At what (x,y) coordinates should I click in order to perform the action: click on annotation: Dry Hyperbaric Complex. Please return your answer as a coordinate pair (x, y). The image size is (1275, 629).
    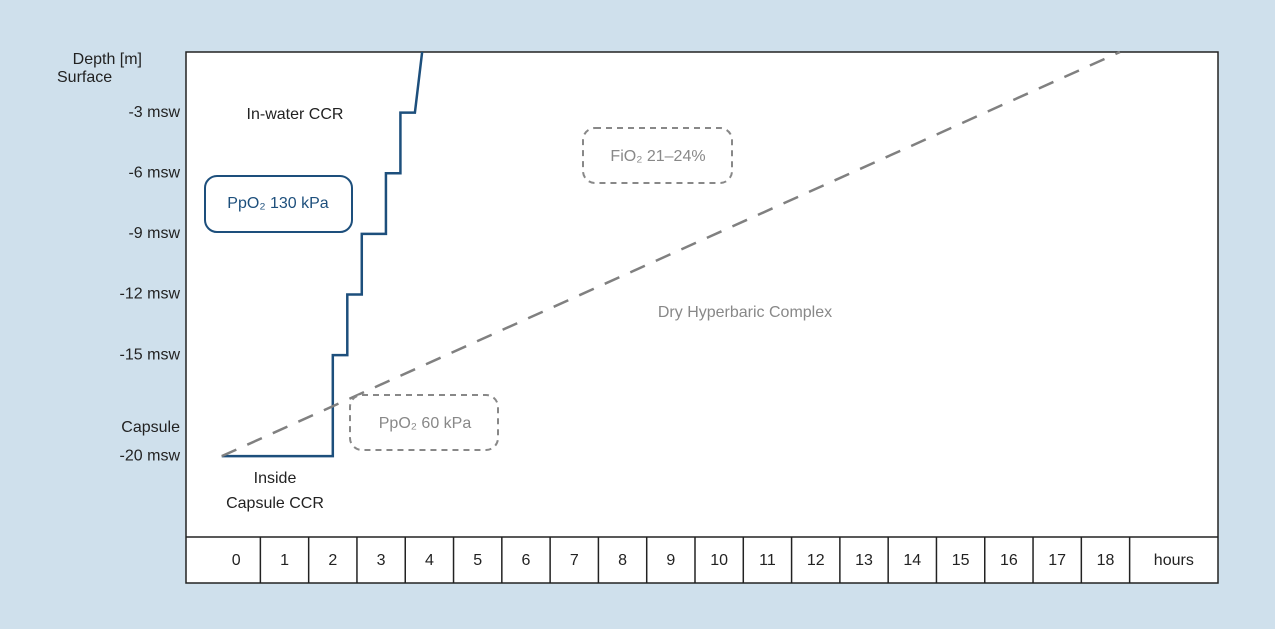
    Looking at the image, I should click on (745, 312).